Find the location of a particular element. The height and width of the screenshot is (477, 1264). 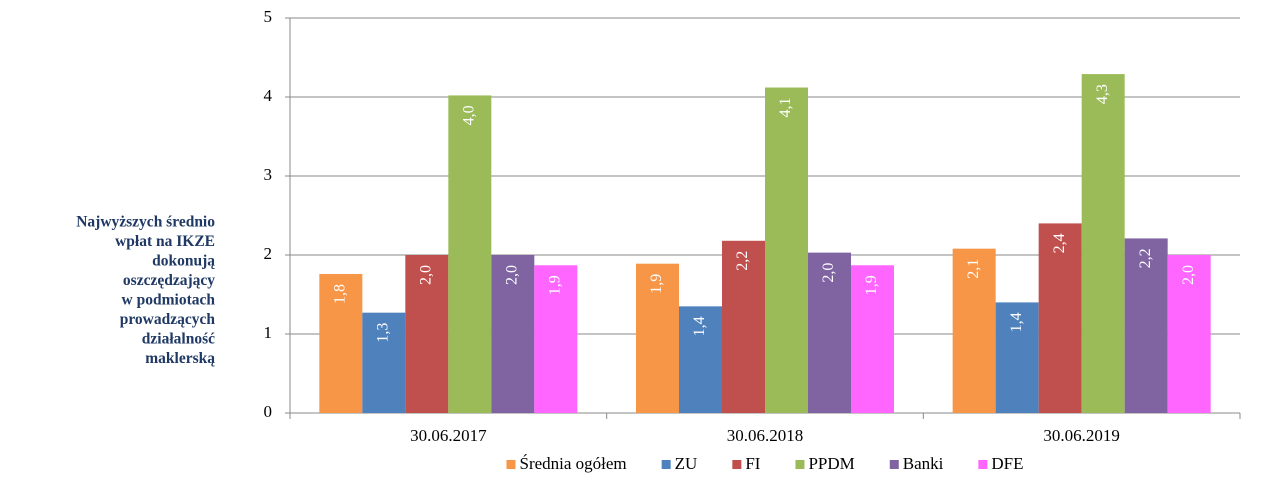

value-label: 2,1 is located at coordinates (973, 269).